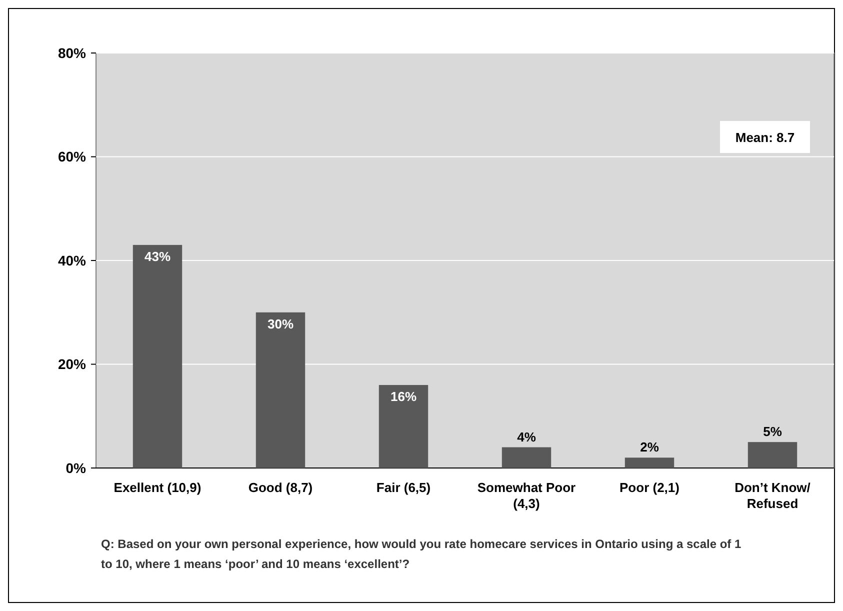 Image resolution: width=843 pixels, height=611 pixels. I want to click on x-tick-label: Good (8,7), so click(280, 487).